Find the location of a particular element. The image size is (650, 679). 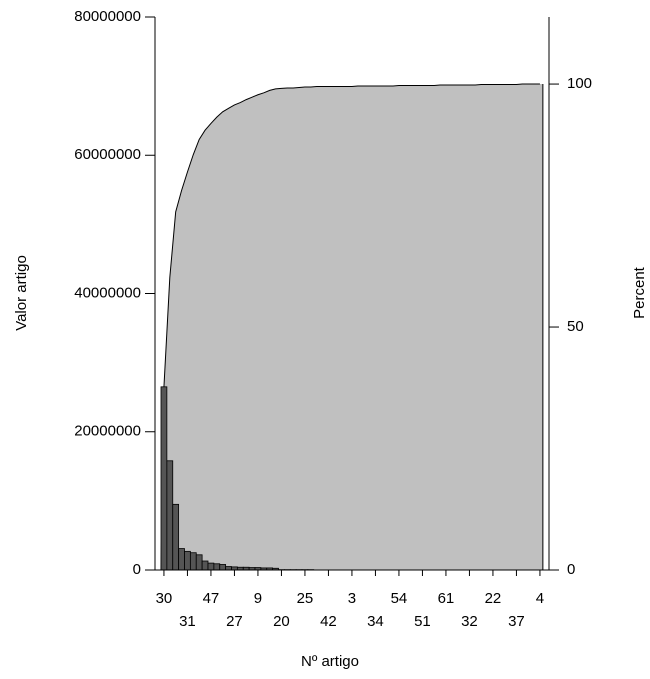

y-tick-label: 80000000 is located at coordinates (107, 16).